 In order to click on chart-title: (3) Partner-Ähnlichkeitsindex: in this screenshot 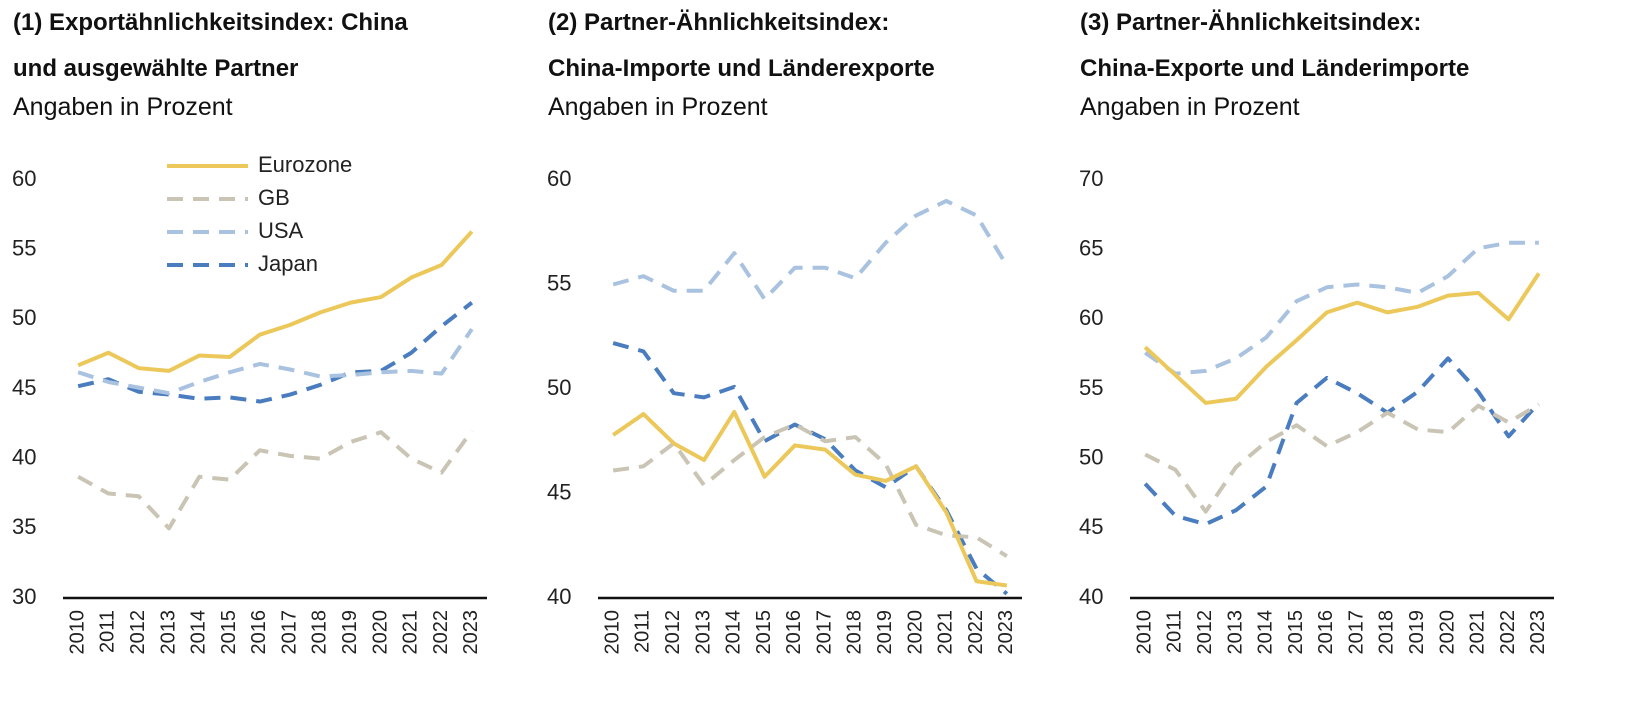, I will do `click(1251, 22)`.